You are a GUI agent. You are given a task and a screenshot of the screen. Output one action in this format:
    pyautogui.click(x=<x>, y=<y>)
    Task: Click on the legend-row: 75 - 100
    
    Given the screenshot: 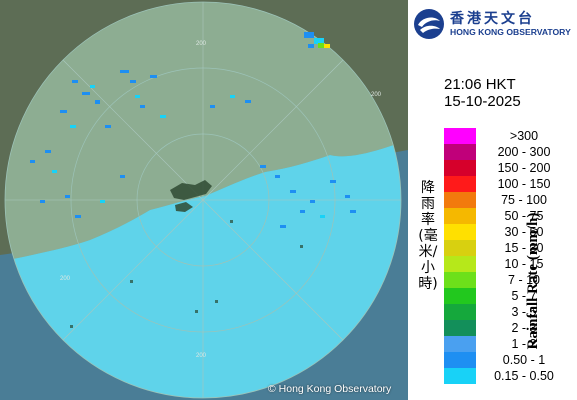 What is the action you would take?
    pyautogui.click(x=506, y=200)
    